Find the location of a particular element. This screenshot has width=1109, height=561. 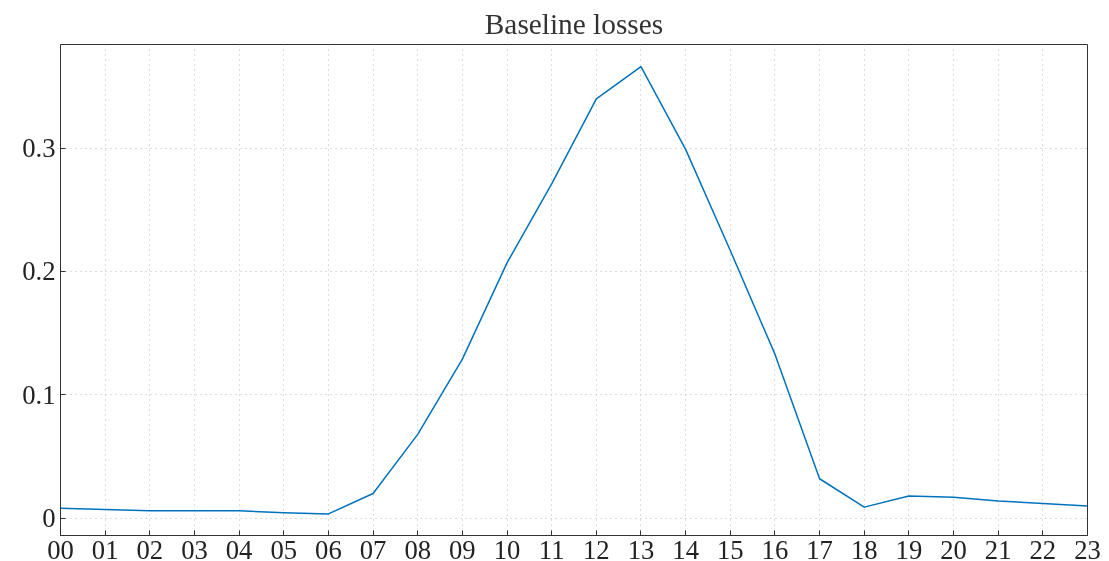

x-tick-label: 17 is located at coordinates (819, 547).